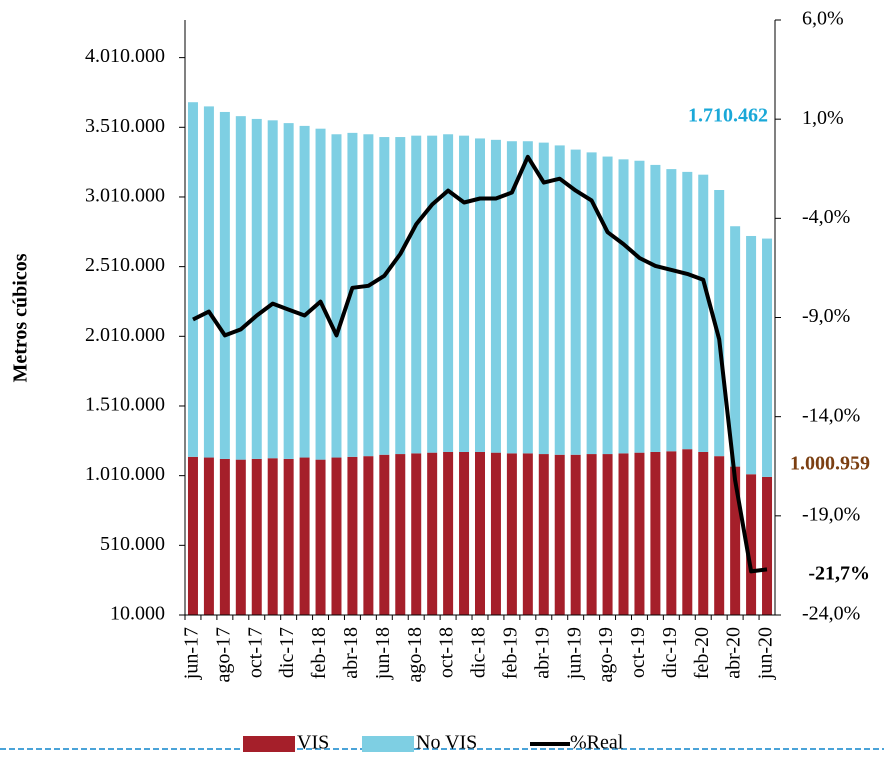 Image resolution: width=884 pixels, height=763 pixels. Describe the element at coordinates (313, 743) in the screenshot. I see `legend-label: VIS` at that location.